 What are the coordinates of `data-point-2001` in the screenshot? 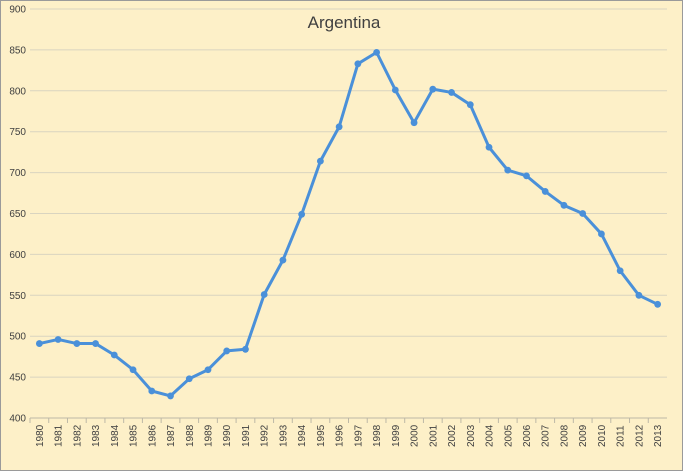 It's located at (433, 89).